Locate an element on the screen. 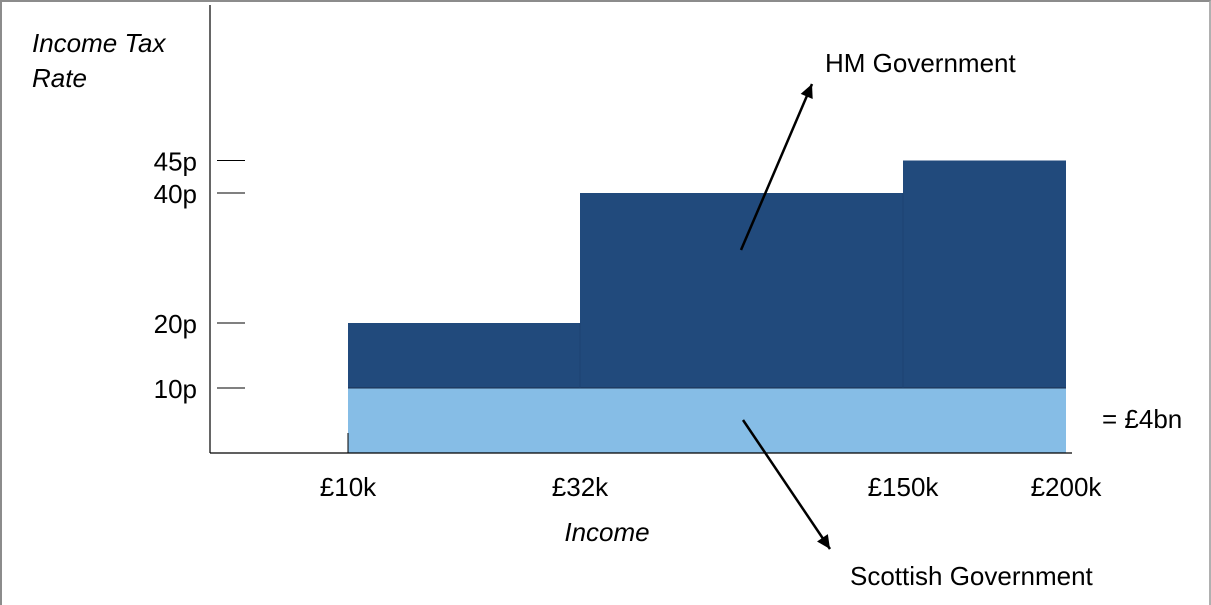 This screenshot has width=1211, height=605. arrow-hm-government-shaft is located at coordinates (776, 167).